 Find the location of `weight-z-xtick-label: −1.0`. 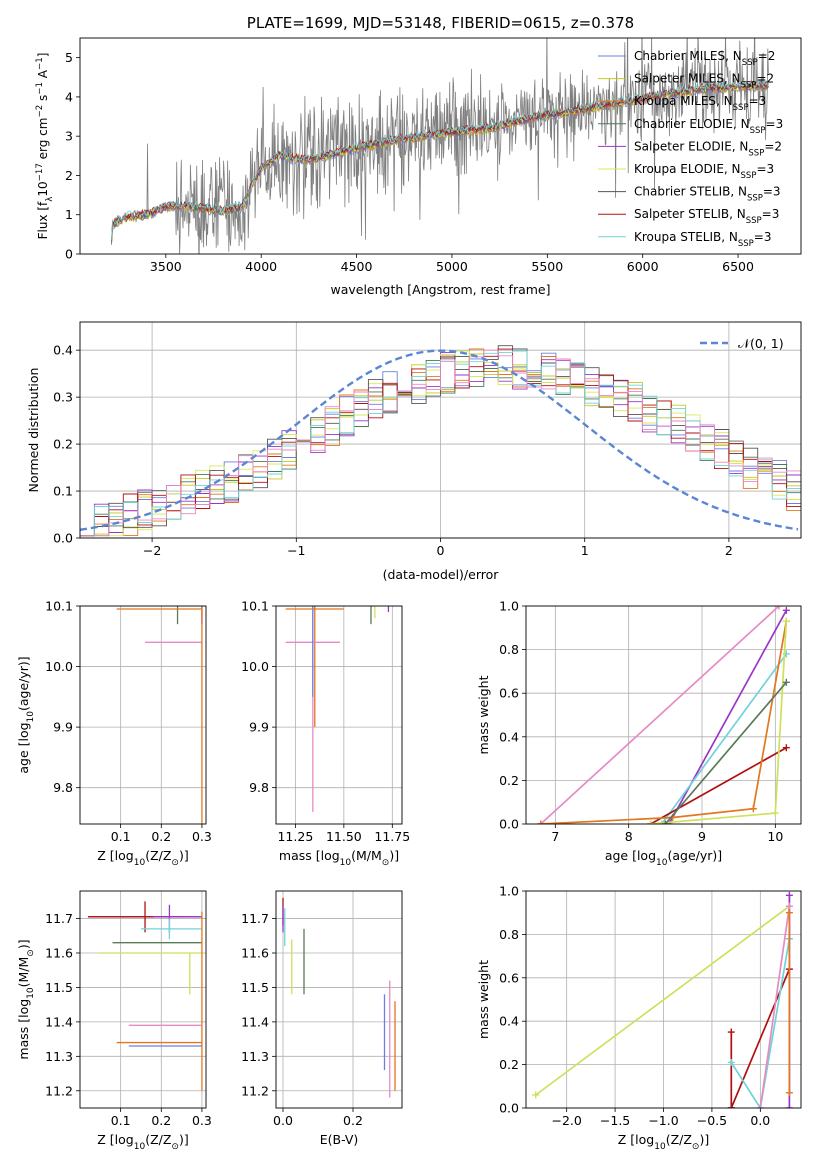

weight-z-xtick-label: −1.0 is located at coordinates (663, 1120).